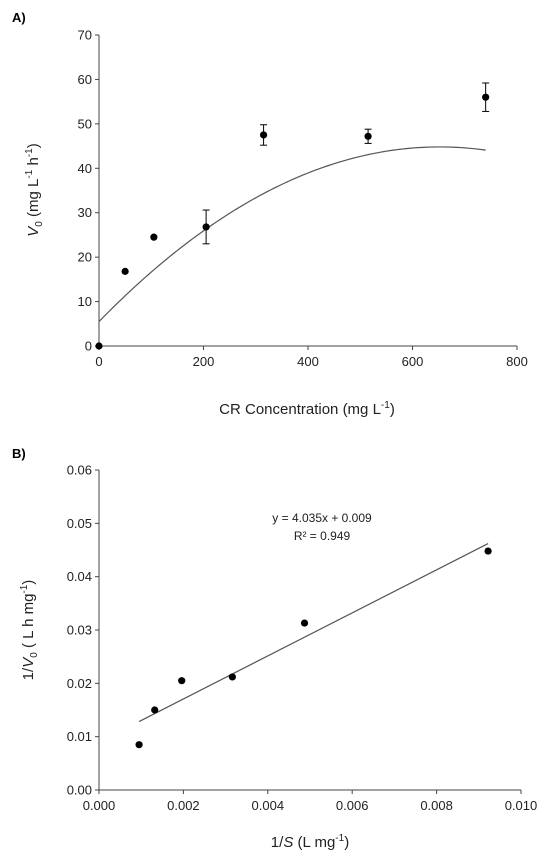 This screenshot has height=857, width=544. Describe the element at coordinates (339, 838) in the screenshot. I see `chart-b-x-title-sup: -1` at that location.